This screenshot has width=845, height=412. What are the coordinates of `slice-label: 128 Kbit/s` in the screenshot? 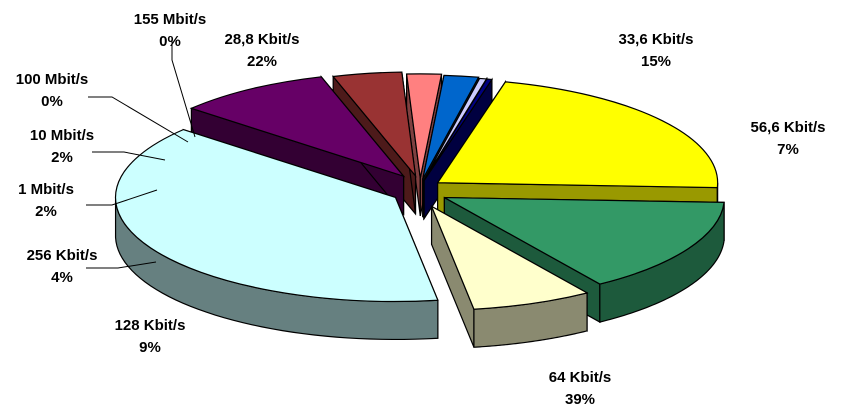 It's located at (150, 325).